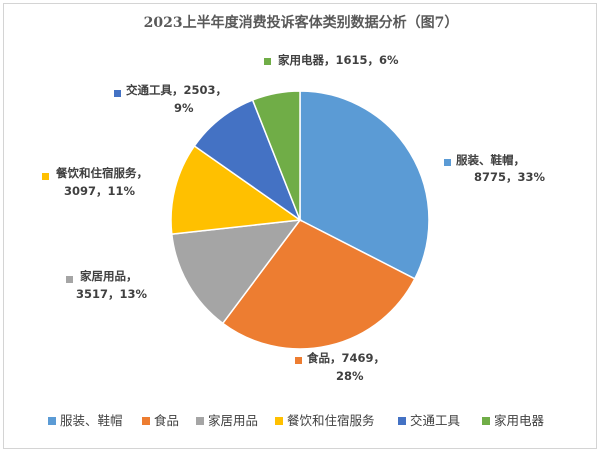  What do you see at coordinates (435, 420) in the screenshot?
I see `legend-label: 交通工具` at bounding box center [435, 420].